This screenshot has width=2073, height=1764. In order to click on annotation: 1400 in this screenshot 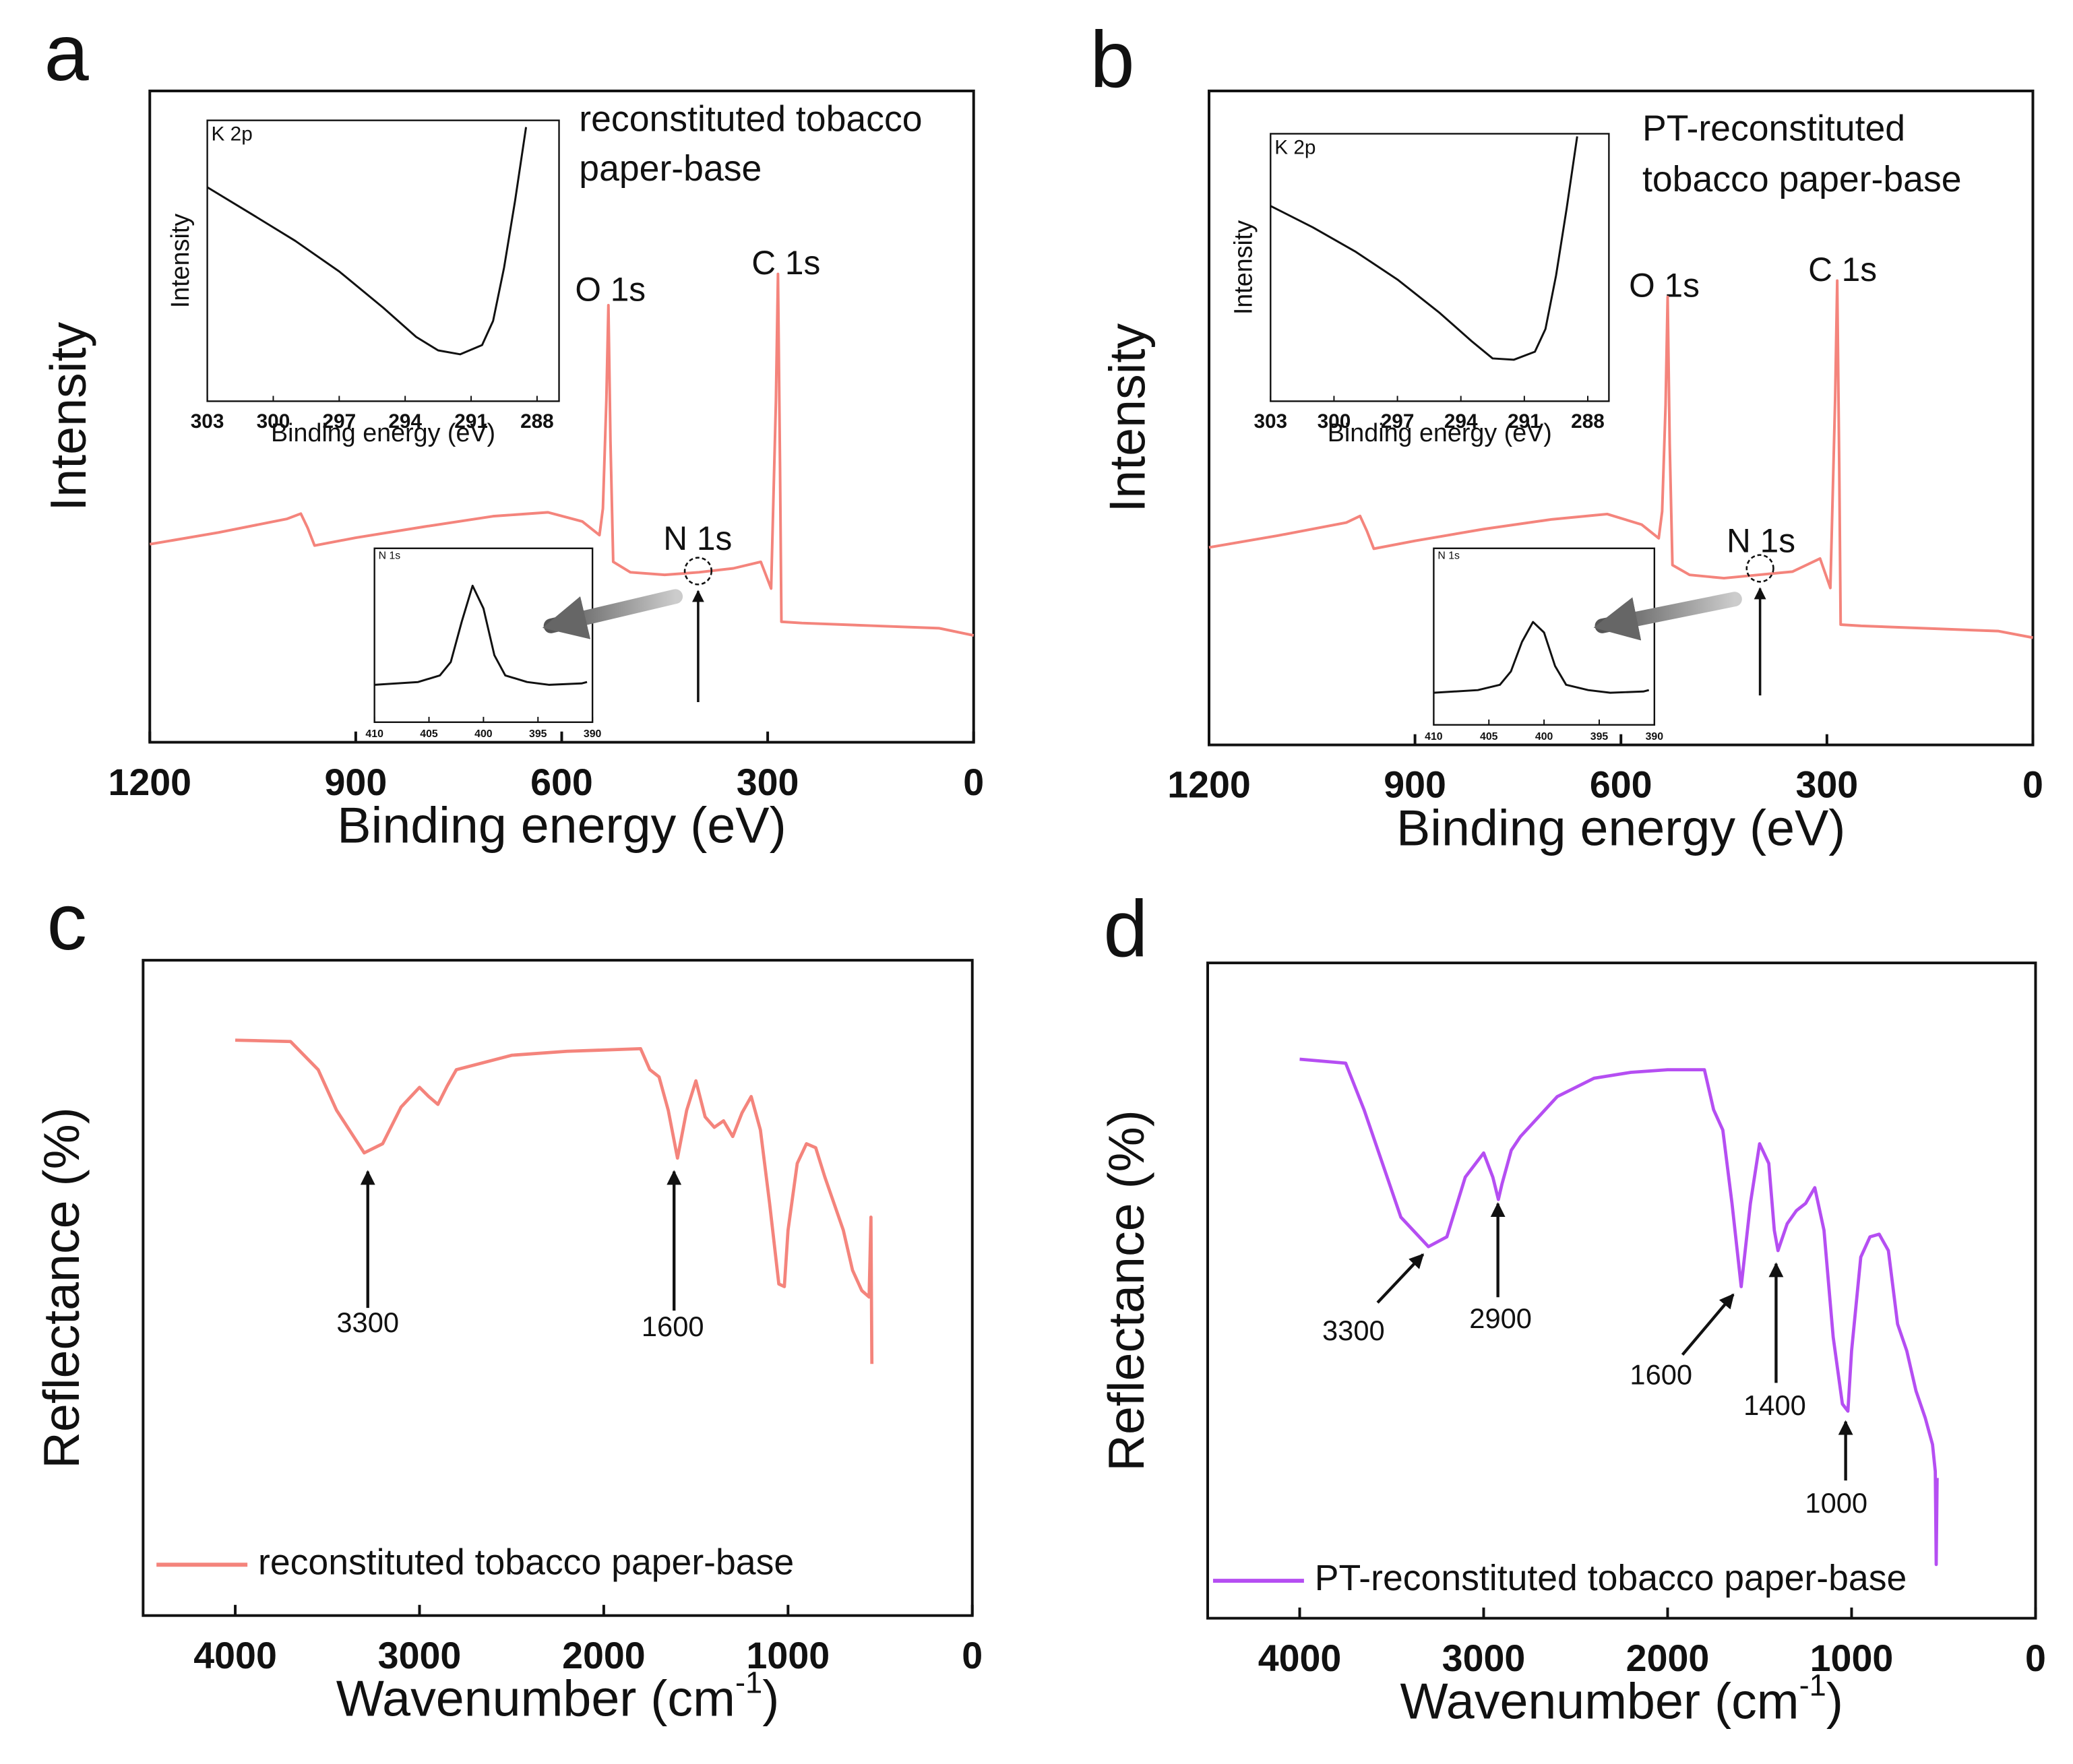, I will do `click(1775, 1405)`.